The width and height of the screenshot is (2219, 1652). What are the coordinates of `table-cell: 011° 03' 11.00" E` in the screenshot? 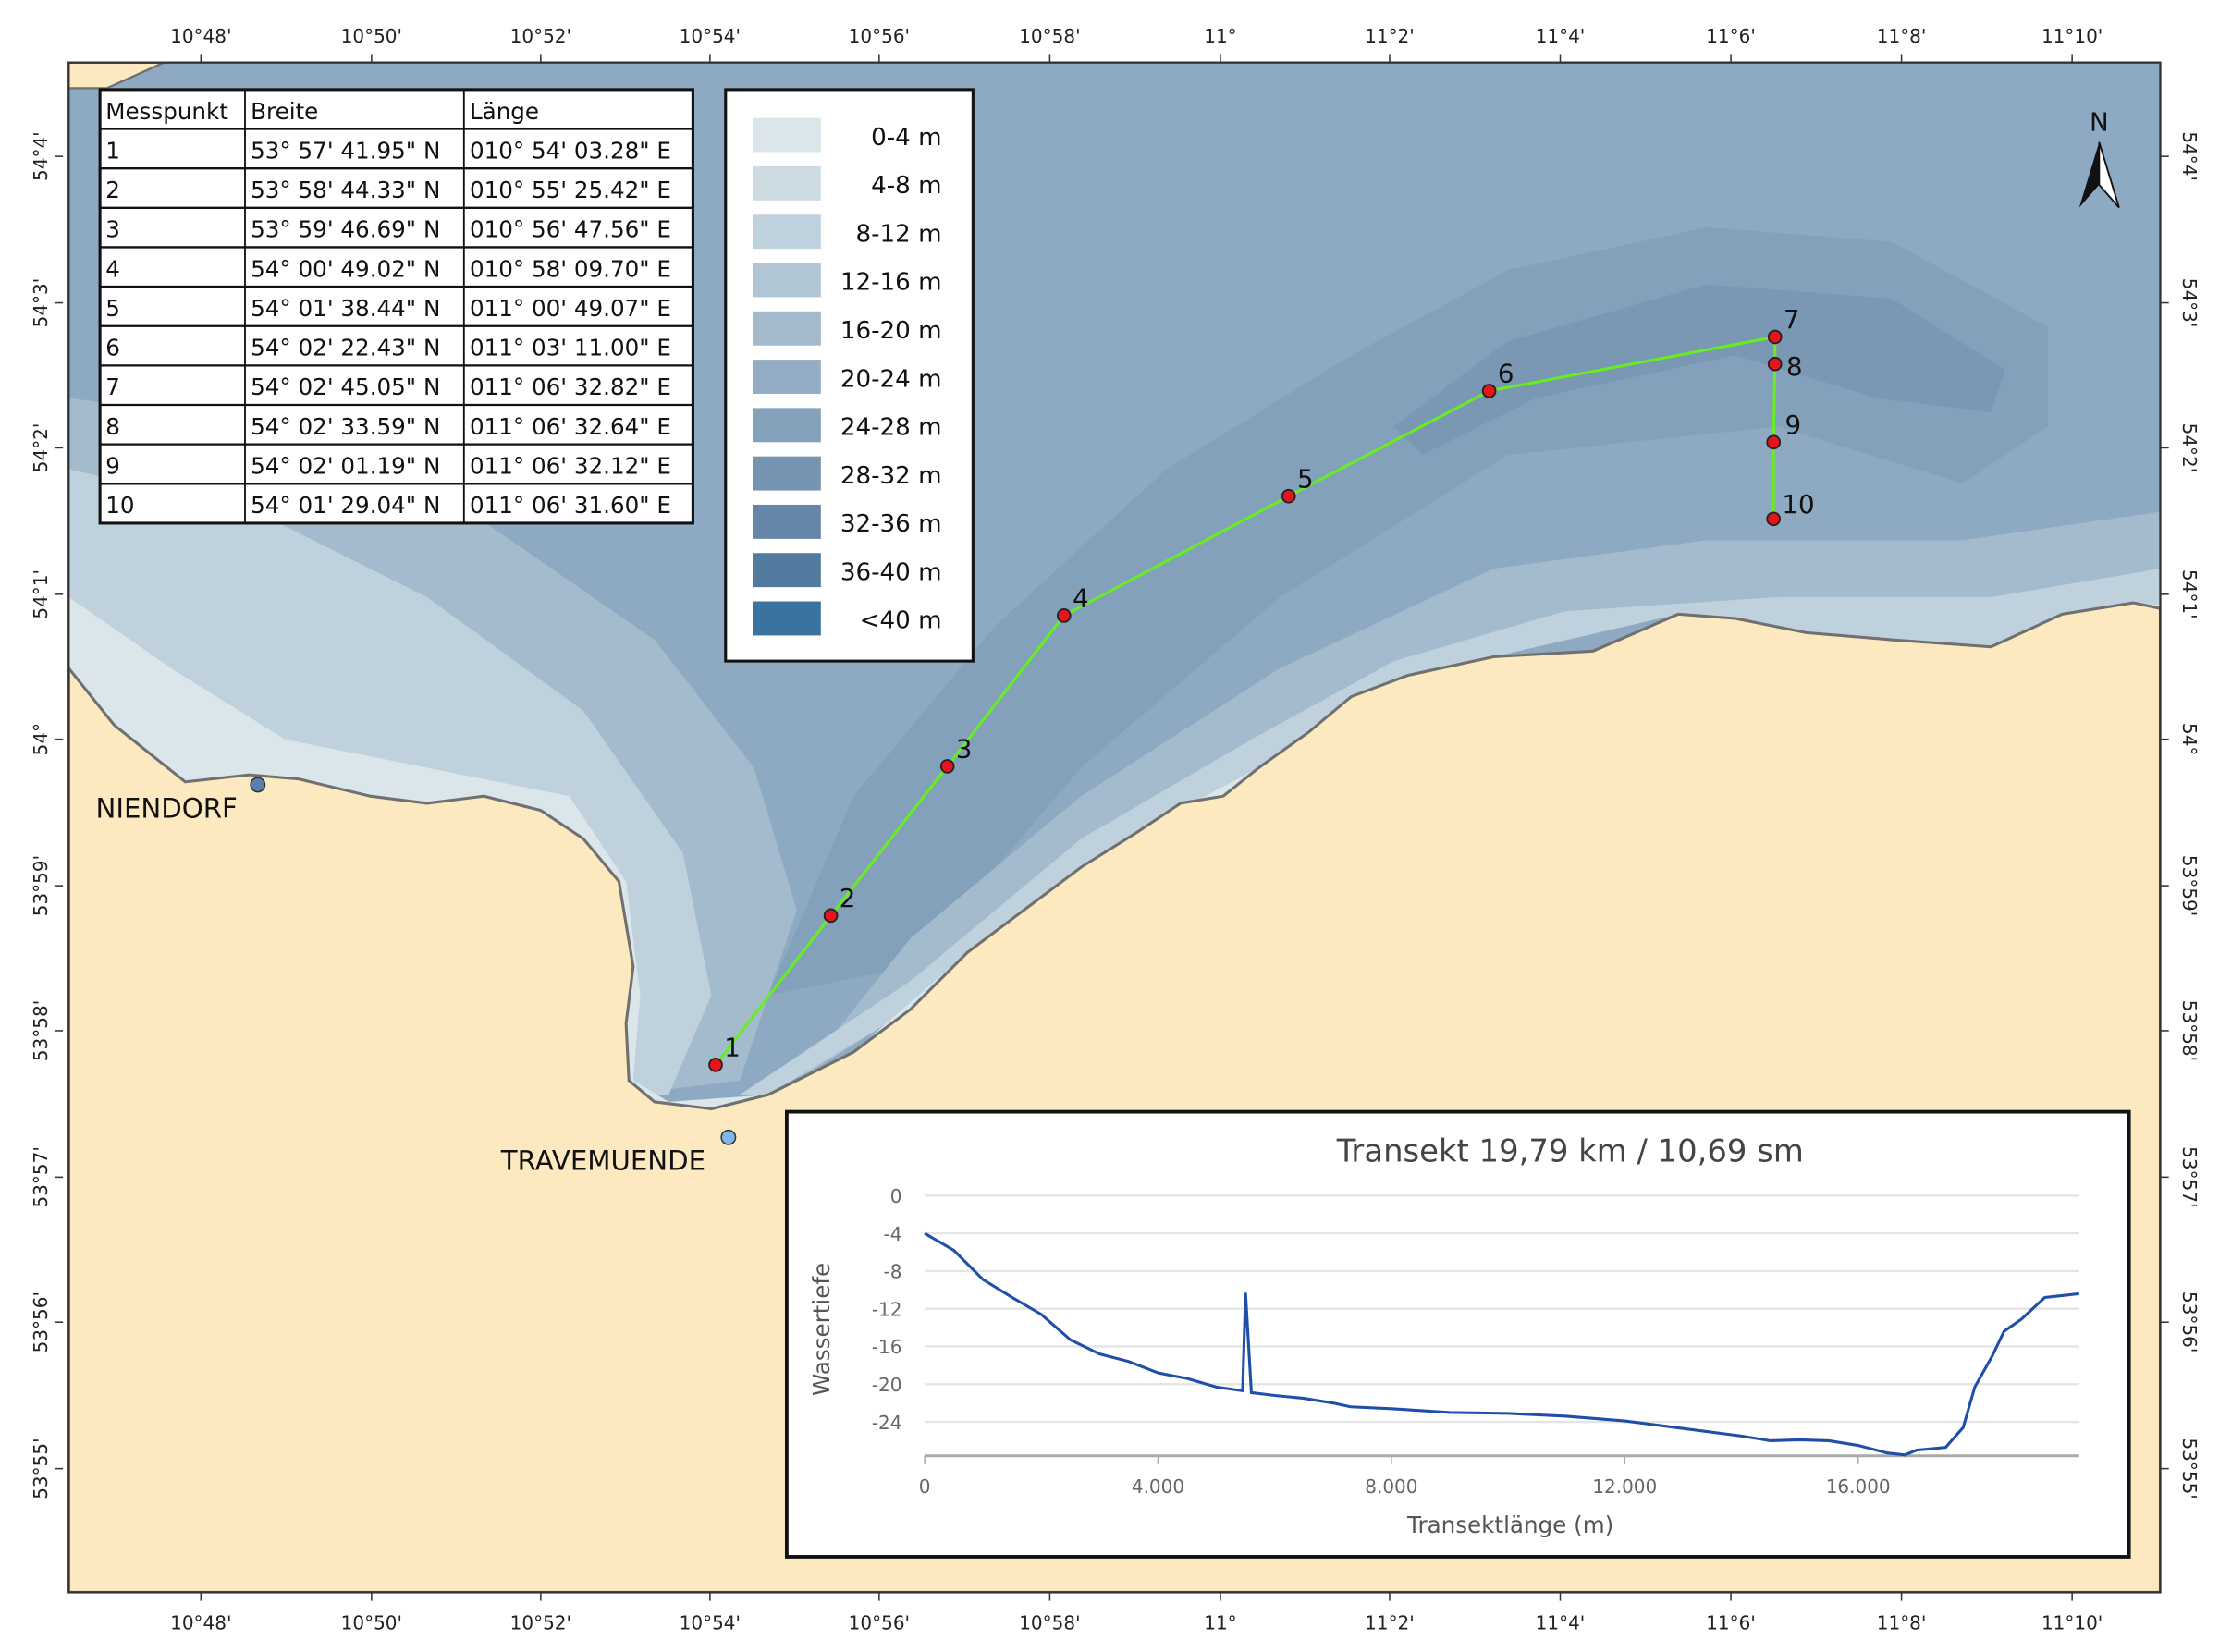 It's located at (570, 348).